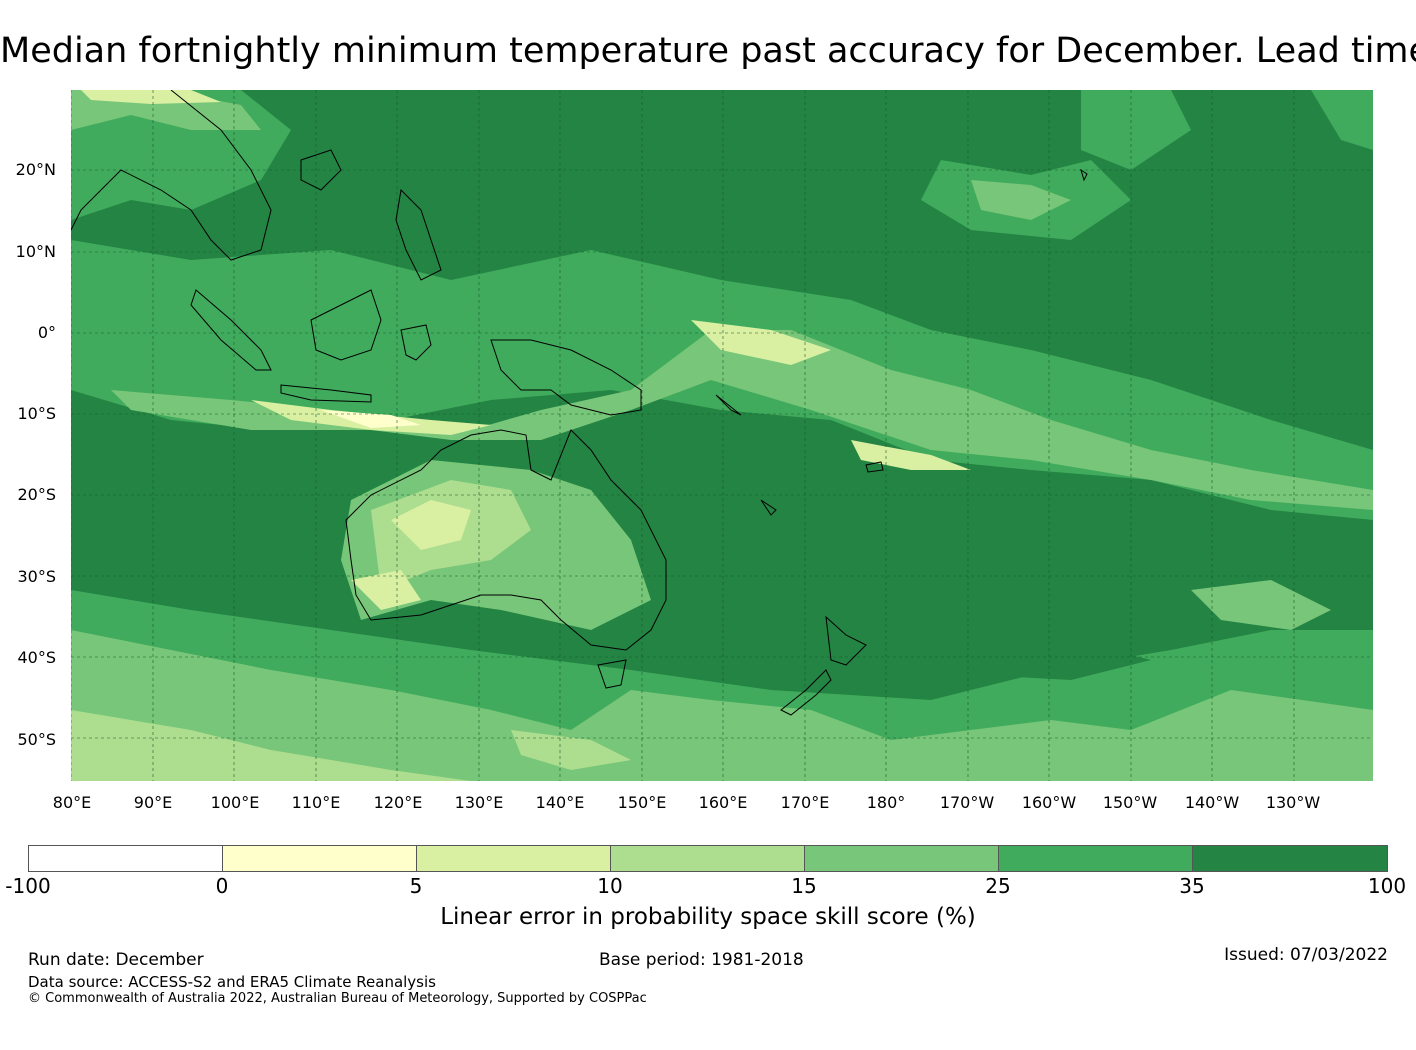 The height and width of the screenshot is (1050, 1416). Describe the element at coordinates (222, 886) in the screenshot. I see `colorbar-tick: 0` at that location.